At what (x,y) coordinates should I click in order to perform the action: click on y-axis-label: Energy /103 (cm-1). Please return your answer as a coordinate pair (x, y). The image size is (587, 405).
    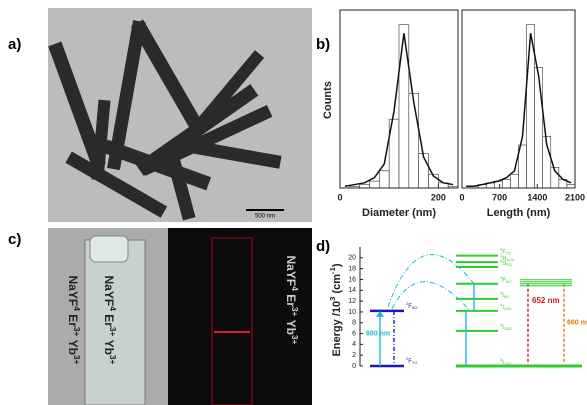
    Looking at the image, I should click on (335, 309).